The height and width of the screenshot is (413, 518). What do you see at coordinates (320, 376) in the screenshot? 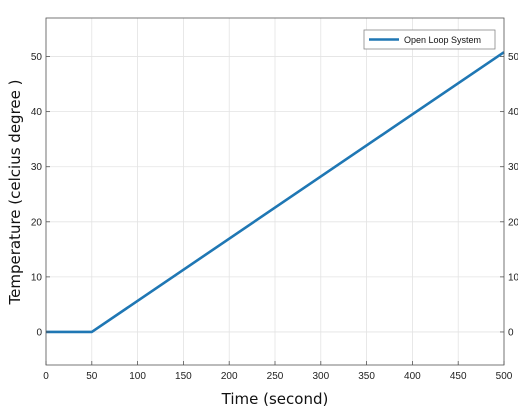
I see `x-tick-label: 300` at bounding box center [320, 376].